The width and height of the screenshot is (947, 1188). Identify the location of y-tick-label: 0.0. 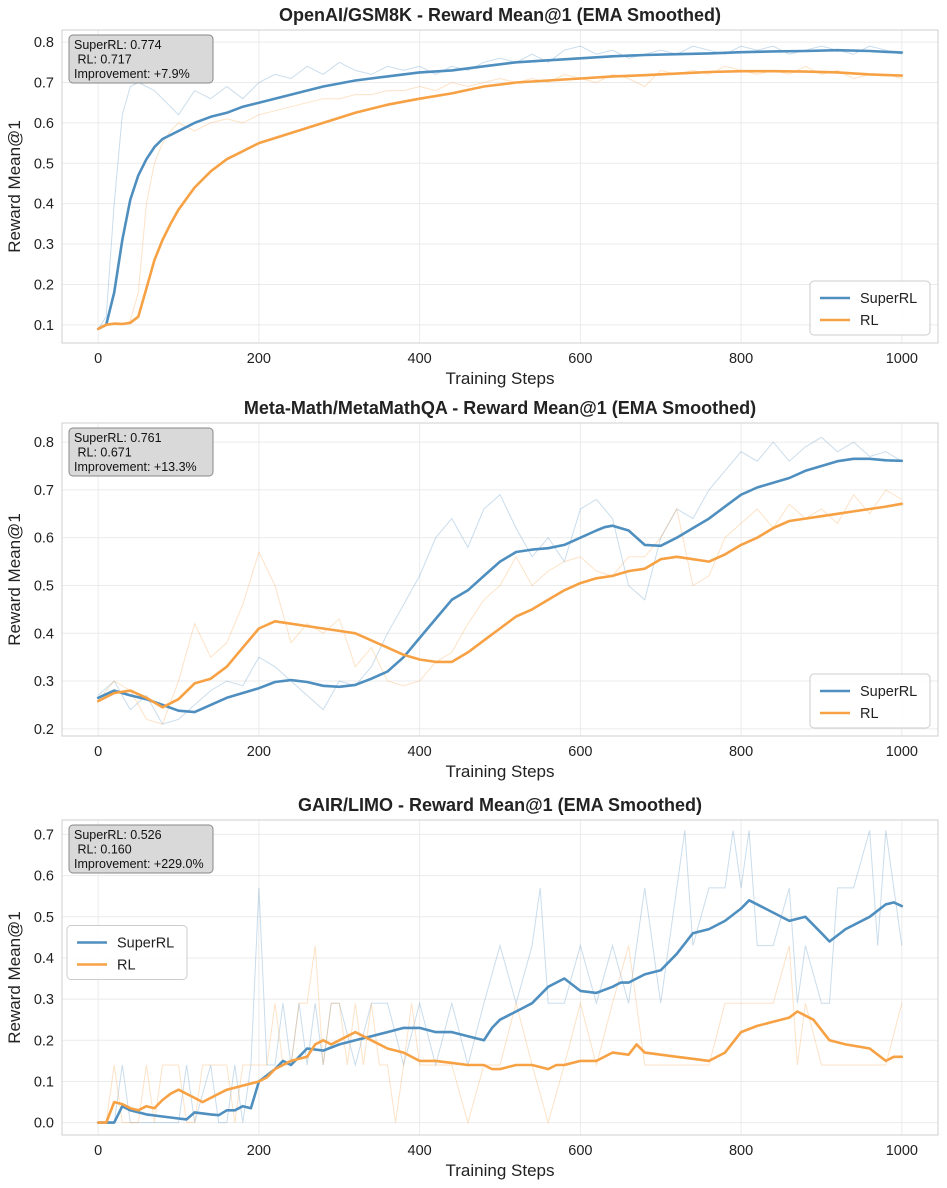
(44, 1124).